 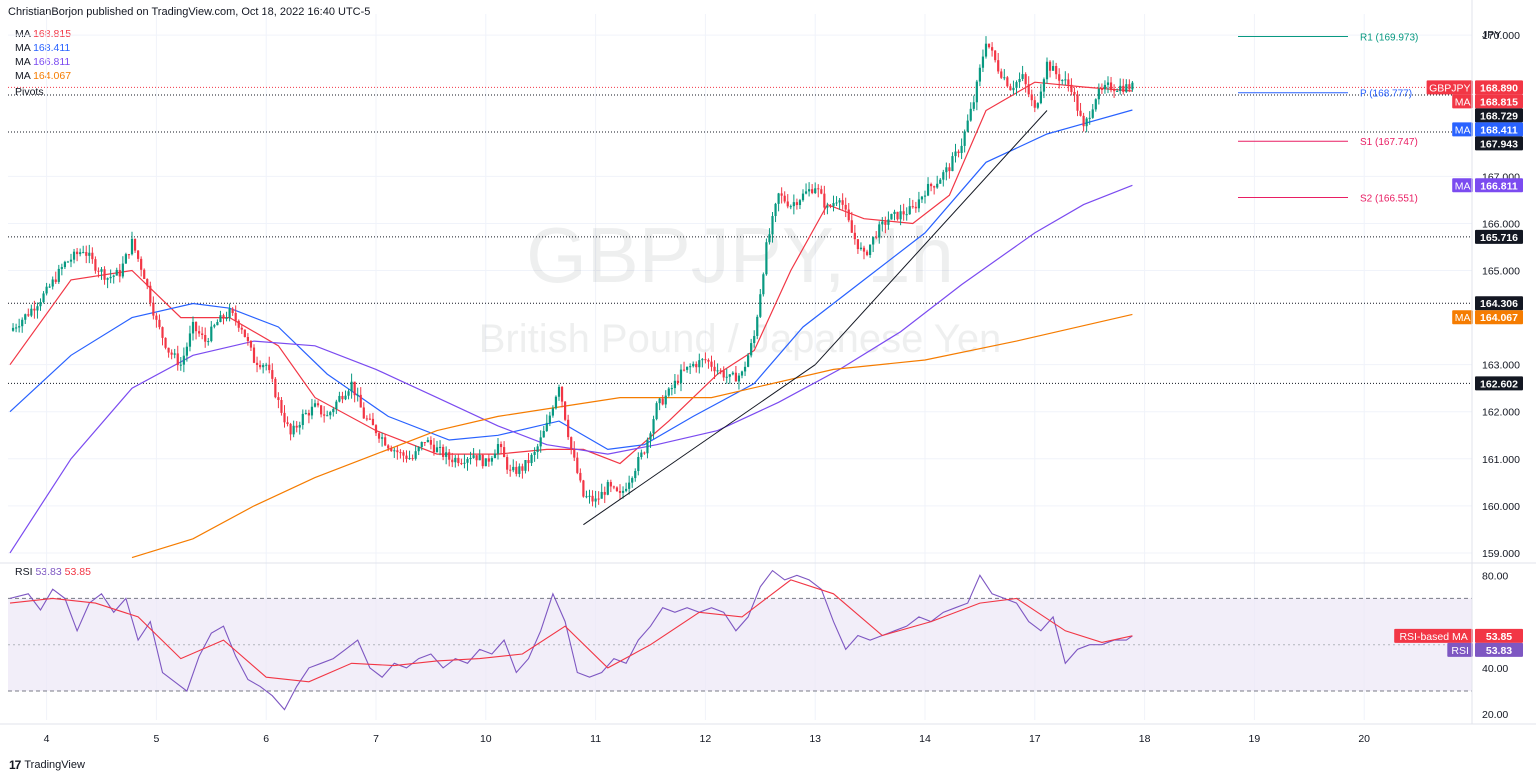 What do you see at coordinates (1499, 186) in the screenshot?
I see `price-tag-value: 166.811` at bounding box center [1499, 186].